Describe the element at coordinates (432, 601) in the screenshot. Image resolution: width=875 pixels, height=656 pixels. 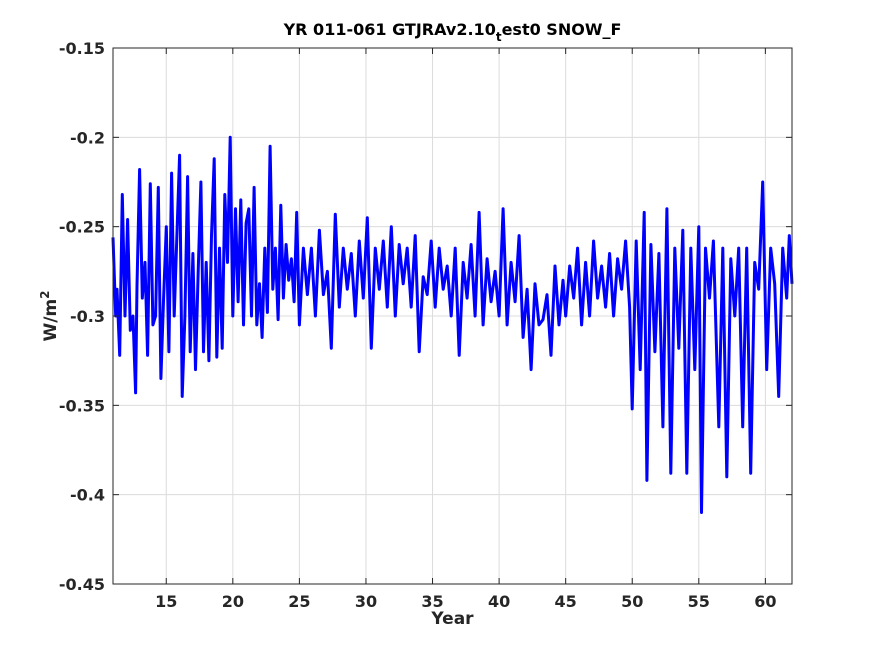
I see `x-tick-label: 35` at that location.